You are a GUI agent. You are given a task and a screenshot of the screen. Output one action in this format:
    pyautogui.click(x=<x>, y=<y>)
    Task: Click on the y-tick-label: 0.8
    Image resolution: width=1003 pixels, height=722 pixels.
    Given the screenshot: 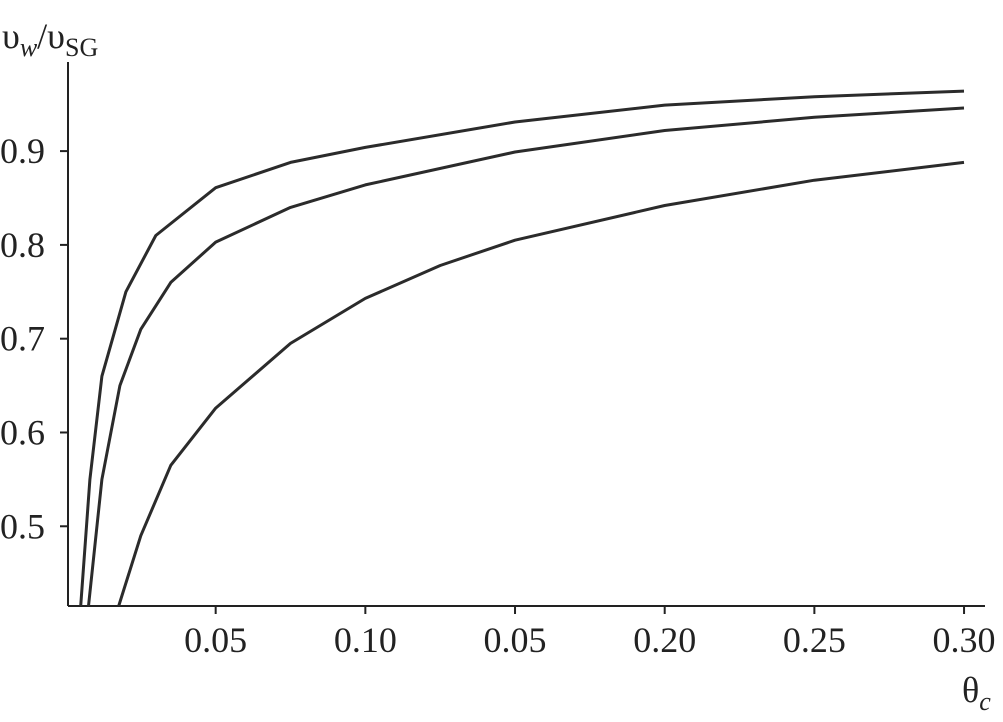 What is the action you would take?
    pyautogui.click(x=22, y=245)
    